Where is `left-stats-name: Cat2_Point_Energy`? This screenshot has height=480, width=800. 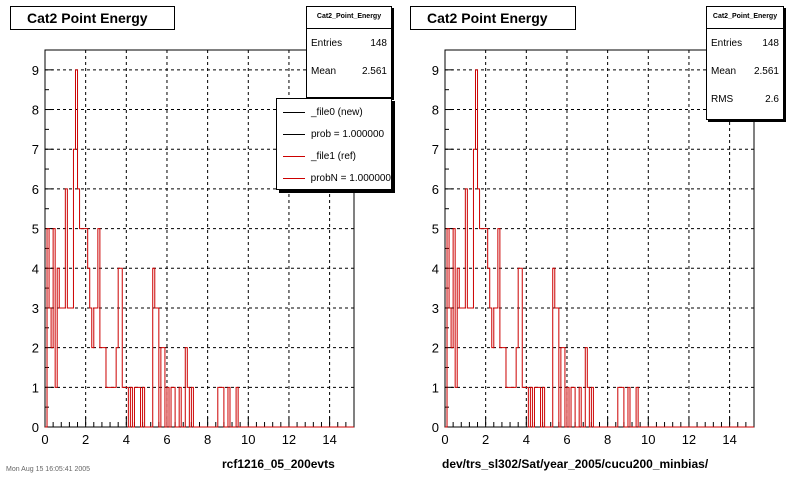
left-stats-name: Cat2_Point_Energy is located at coordinates (349, 18).